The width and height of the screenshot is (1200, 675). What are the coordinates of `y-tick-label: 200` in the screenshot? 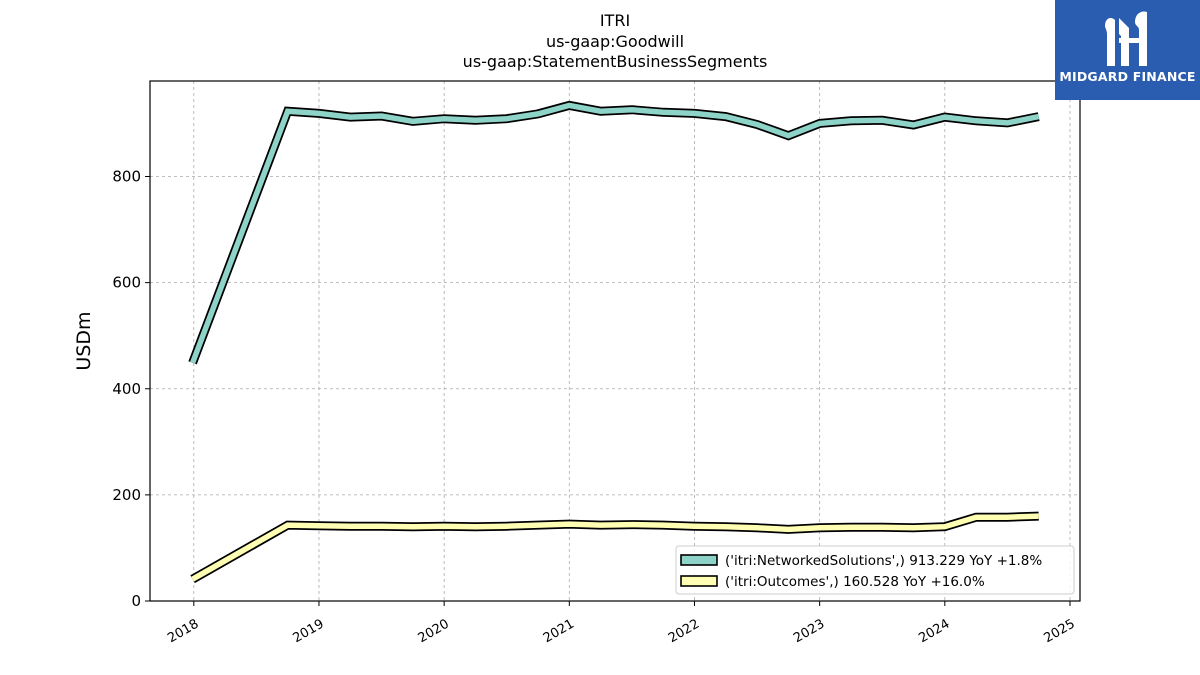 It's located at (126, 495).